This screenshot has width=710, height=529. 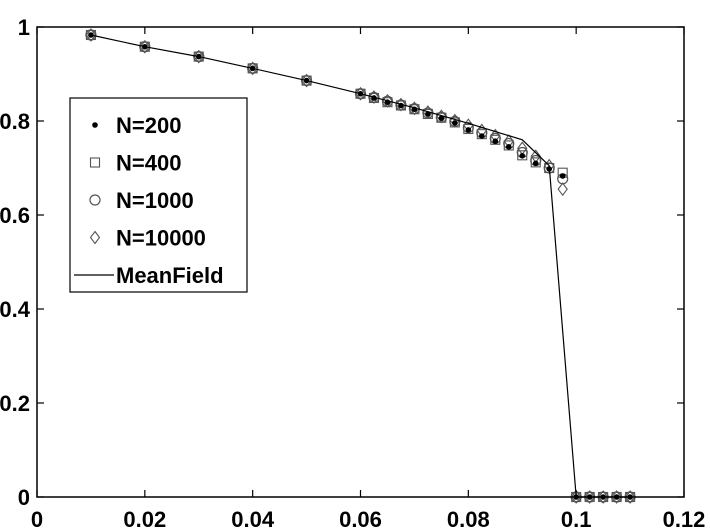 What do you see at coordinates (24, 27) in the screenshot?
I see `y-tick-label: 1` at bounding box center [24, 27].